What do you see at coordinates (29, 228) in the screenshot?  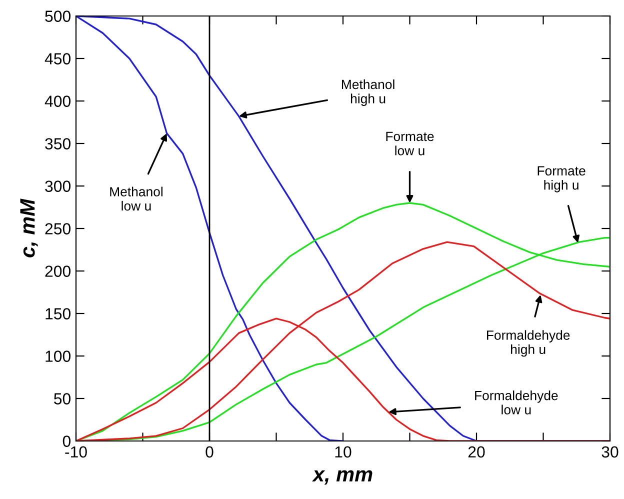 I see `y-axis-title: c, mM` at bounding box center [29, 228].